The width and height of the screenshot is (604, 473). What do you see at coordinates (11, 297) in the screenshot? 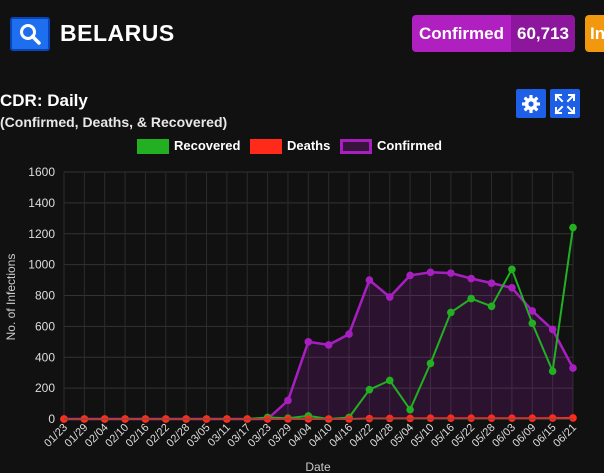
I see `y-axis-label: No. of Infections` at bounding box center [11, 297].